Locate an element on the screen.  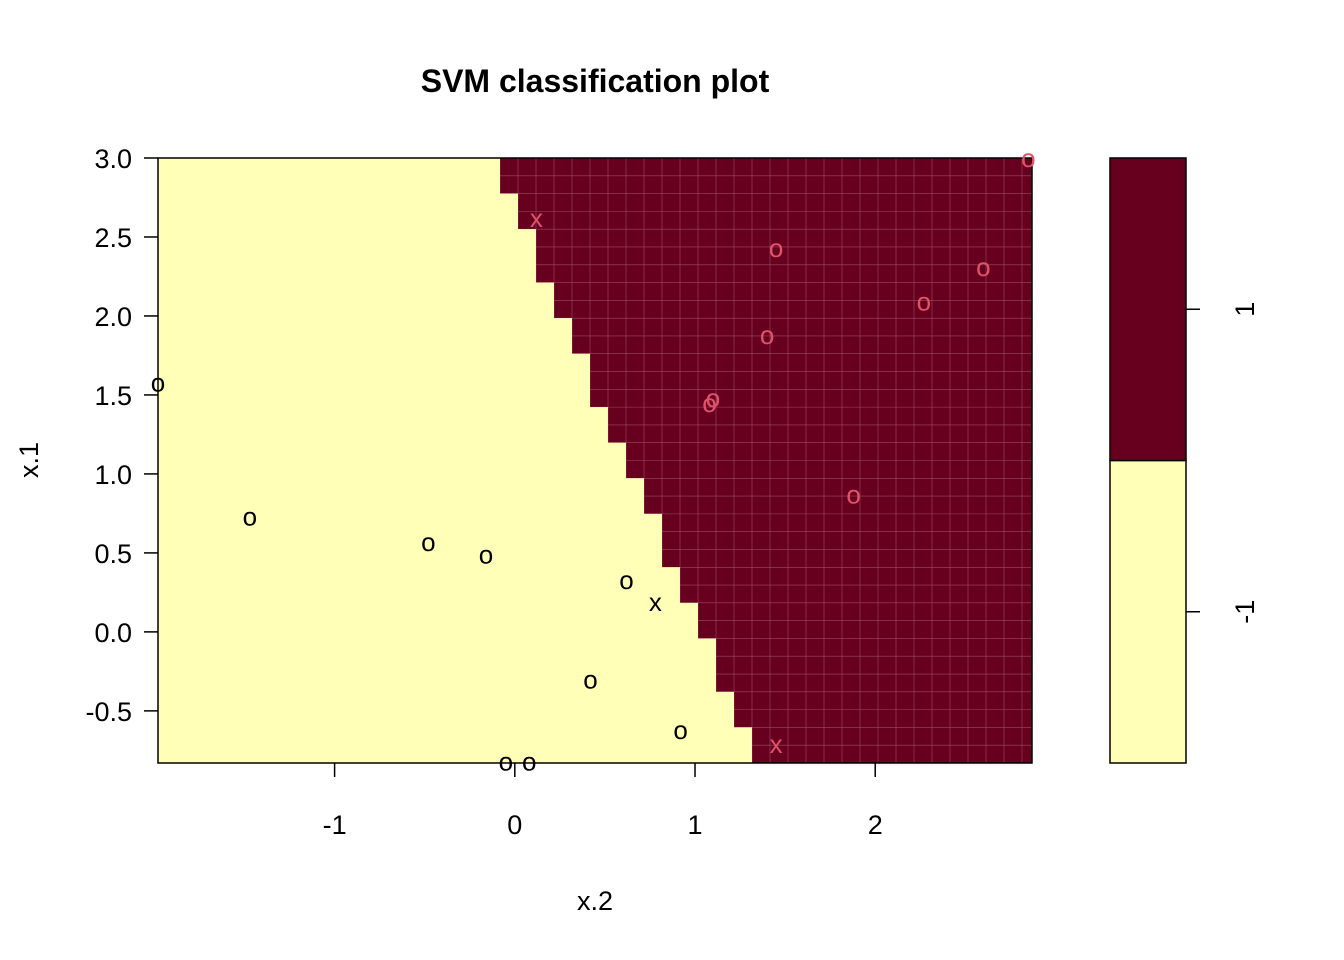
x-axis-title: x.2 is located at coordinates (595, 901).